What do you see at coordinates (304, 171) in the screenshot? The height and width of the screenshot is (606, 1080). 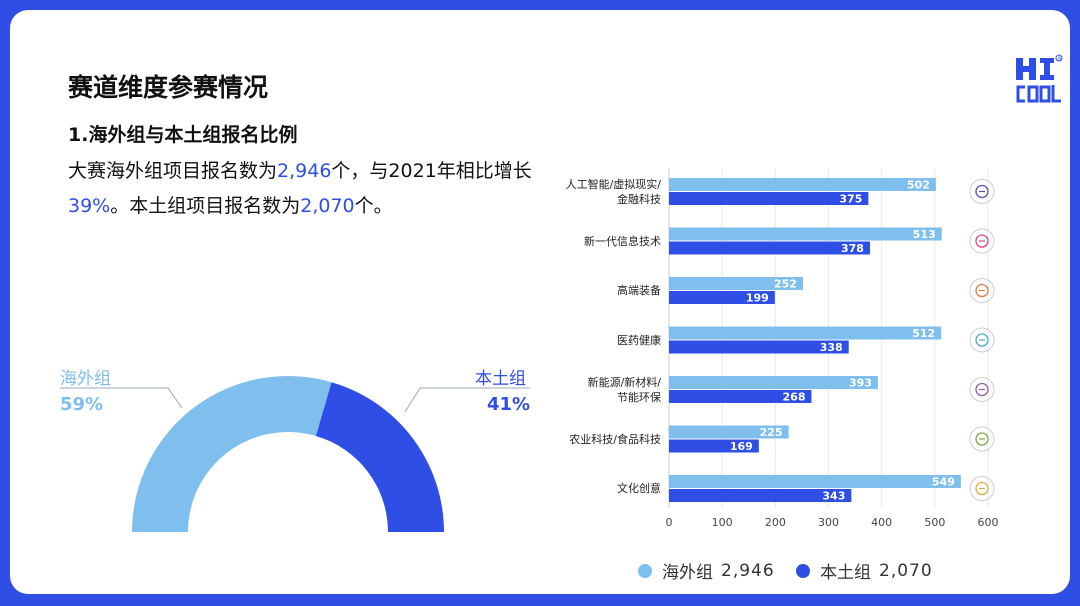 I see `overseas-count-highlight: 2,946` at bounding box center [304, 171].